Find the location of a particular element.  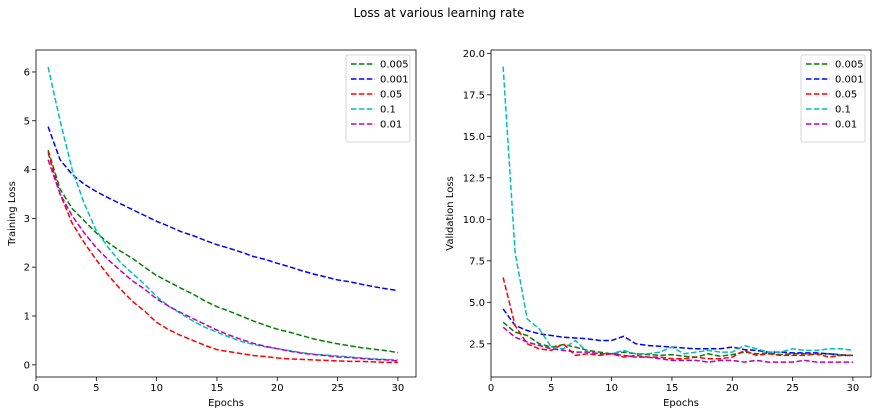

y-tick-label: 7.5 is located at coordinates (477, 261).